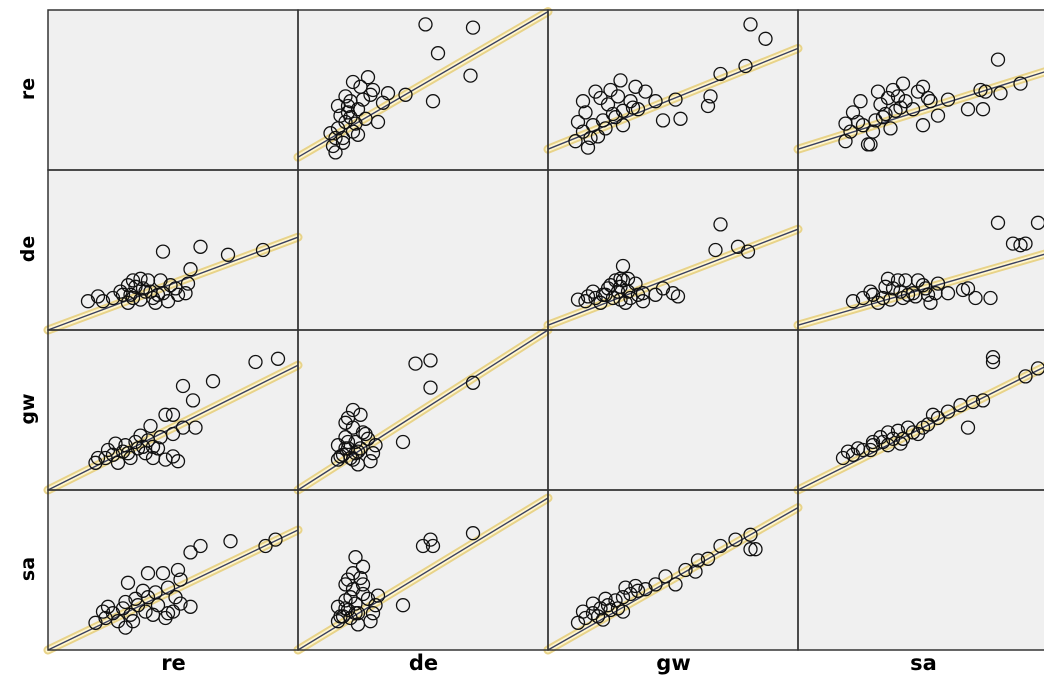 This screenshot has width=1044, height=675. What do you see at coordinates (673, 663) in the screenshot?
I see `x-axis-label-gw: gw` at bounding box center [673, 663].